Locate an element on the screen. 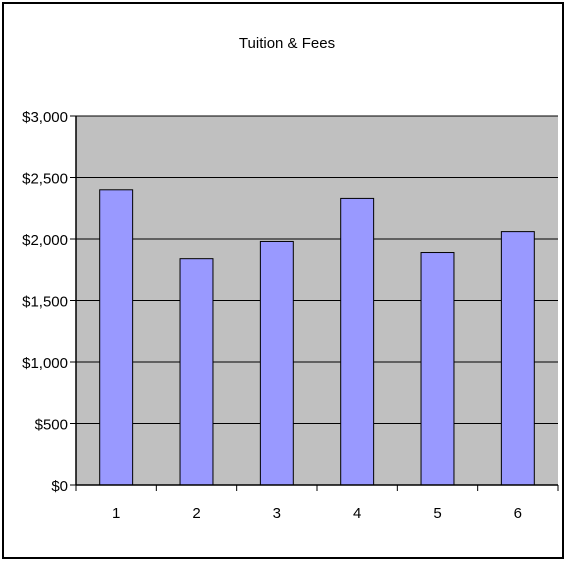  x-axis-labels: 1 2 3 4 5 6 is located at coordinates (317, 513).